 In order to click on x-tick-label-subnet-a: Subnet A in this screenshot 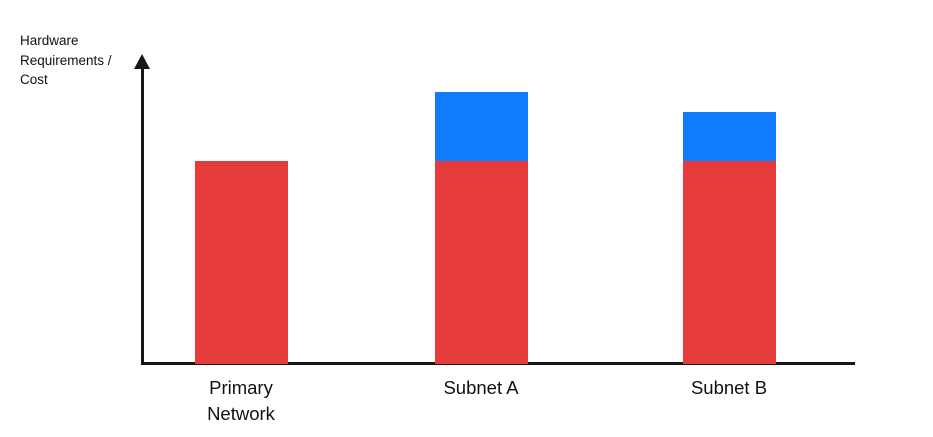, I will do `click(481, 387)`.